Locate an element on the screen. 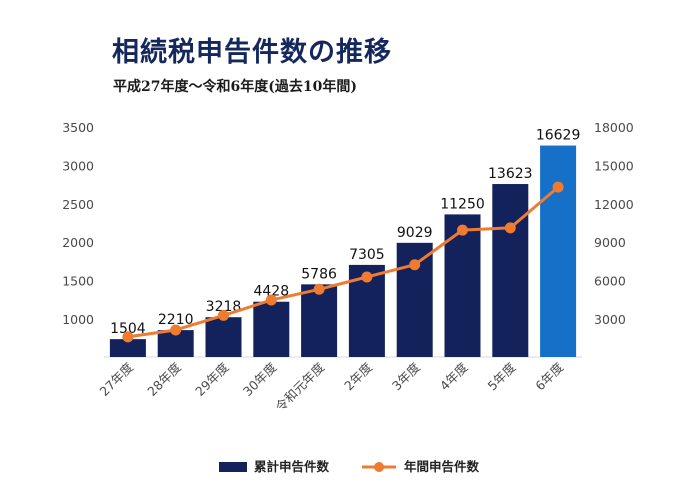 The width and height of the screenshot is (700, 500). right-axis-tick-label: 18000 is located at coordinates (614, 127).